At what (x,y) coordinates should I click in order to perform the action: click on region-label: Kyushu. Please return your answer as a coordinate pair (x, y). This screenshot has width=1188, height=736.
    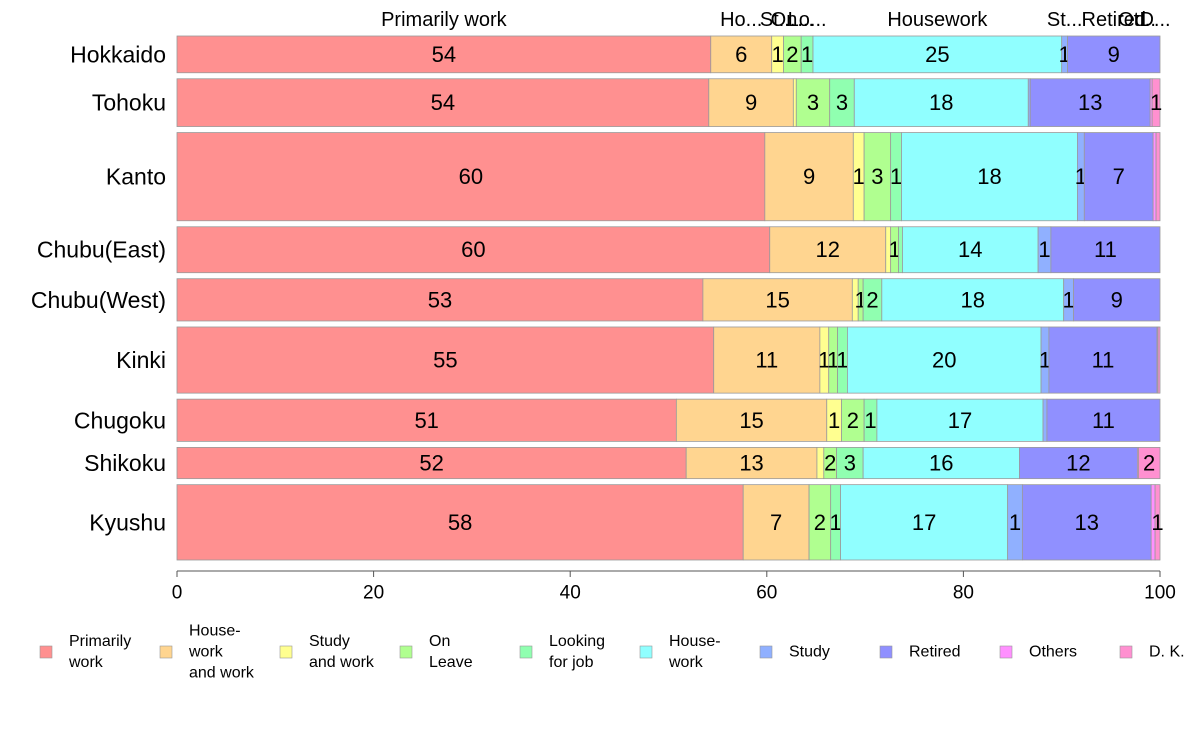
    Looking at the image, I should click on (127, 522).